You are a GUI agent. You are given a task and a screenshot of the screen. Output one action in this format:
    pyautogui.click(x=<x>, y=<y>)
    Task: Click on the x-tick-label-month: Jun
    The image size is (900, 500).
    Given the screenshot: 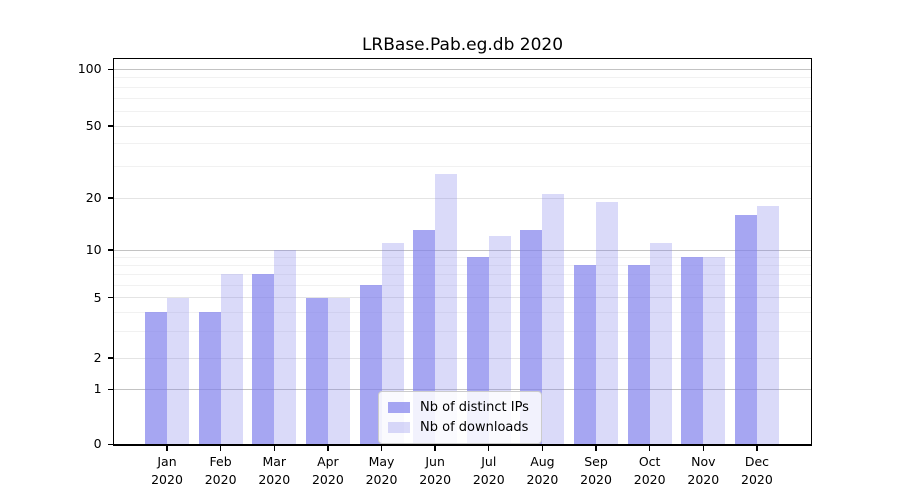 What is the action you would take?
    pyautogui.click(x=435, y=462)
    